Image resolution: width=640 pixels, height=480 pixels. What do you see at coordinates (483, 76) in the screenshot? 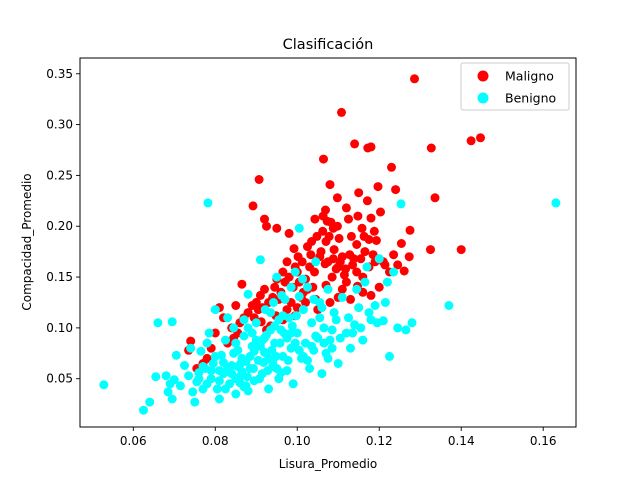
I see `legend-marker-maligno` at bounding box center [483, 76].